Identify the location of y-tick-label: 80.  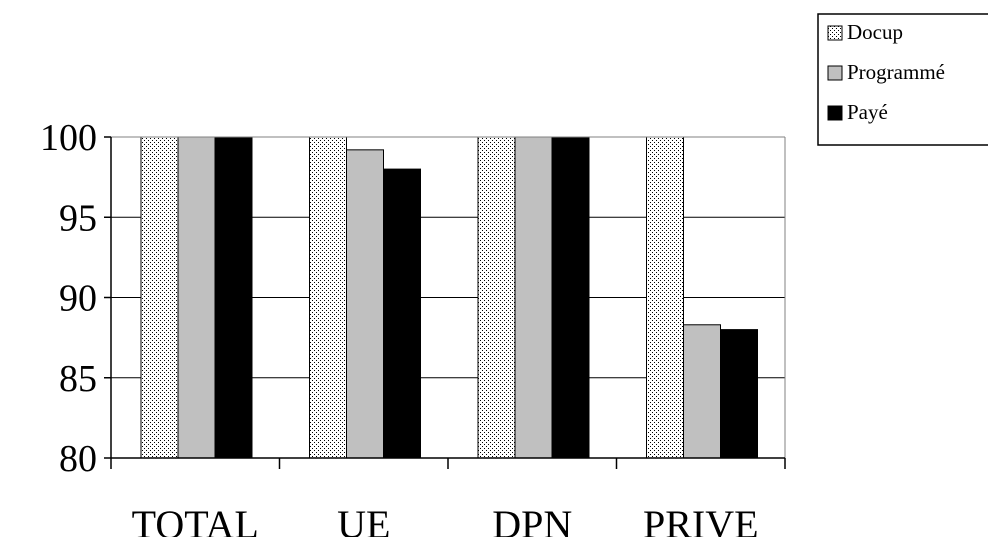
(78, 459).